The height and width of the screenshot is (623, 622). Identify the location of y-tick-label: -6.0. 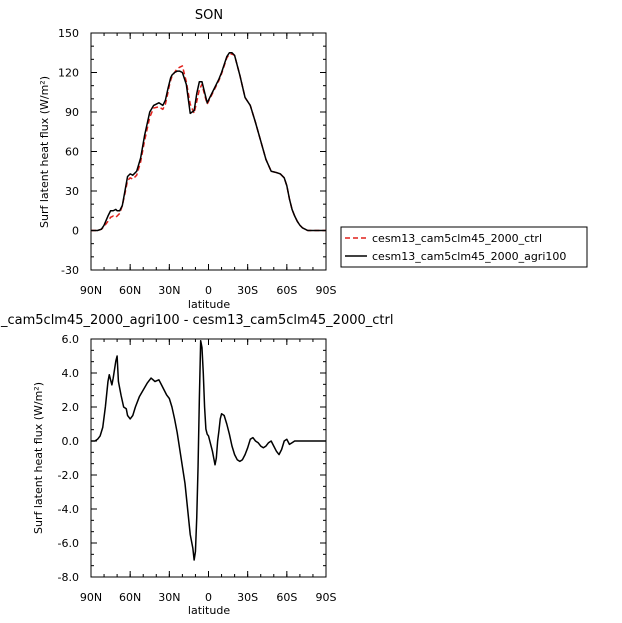
(68, 543).